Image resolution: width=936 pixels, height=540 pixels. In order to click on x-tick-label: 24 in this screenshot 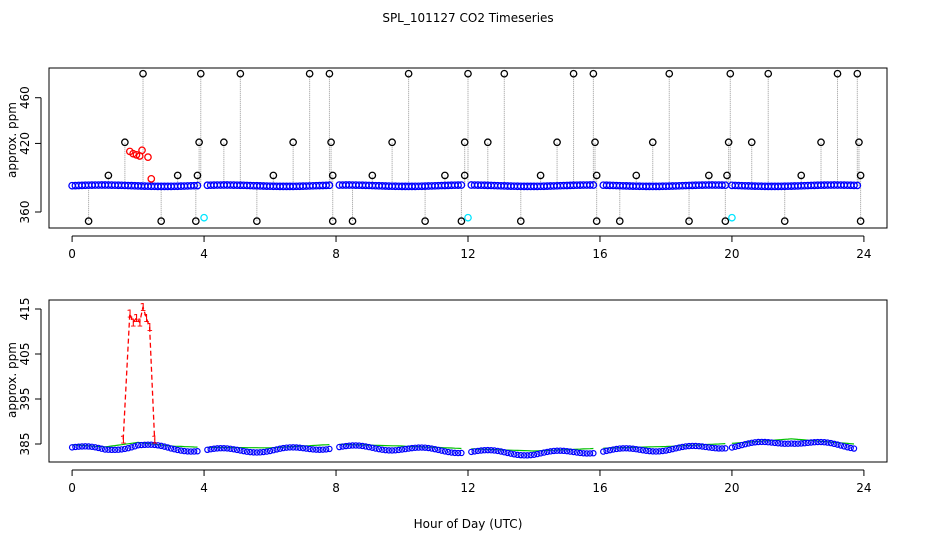, I will do `click(863, 488)`.